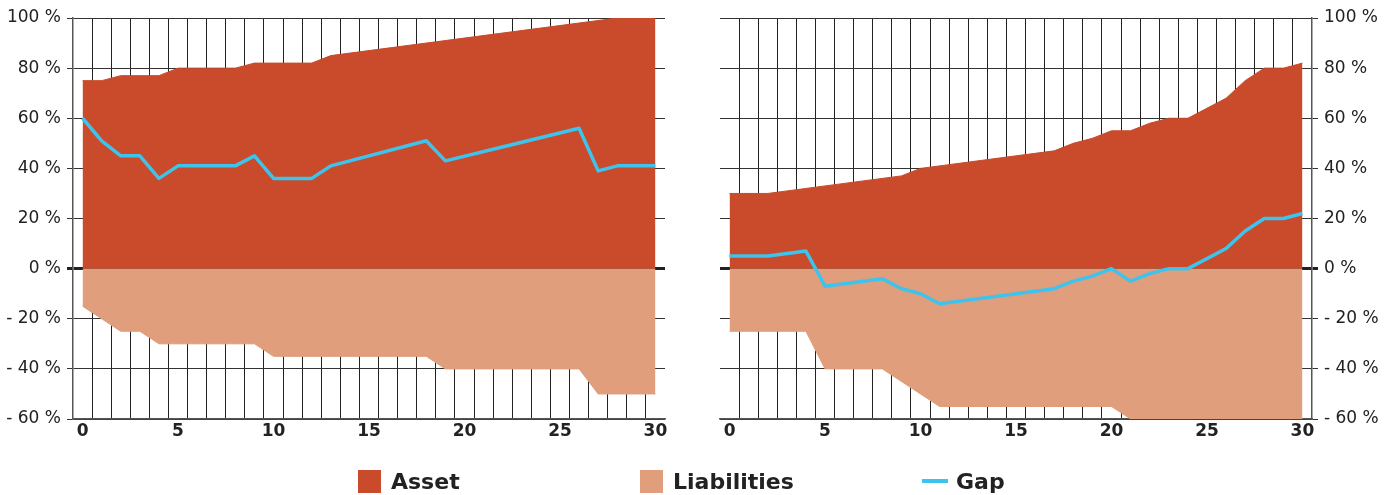 The width and height of the screenshot is (1387, 495). Describe the element at coordinates (1351, 16) in the screenshot. I see `y2-tick-label: 100 %` at that location.